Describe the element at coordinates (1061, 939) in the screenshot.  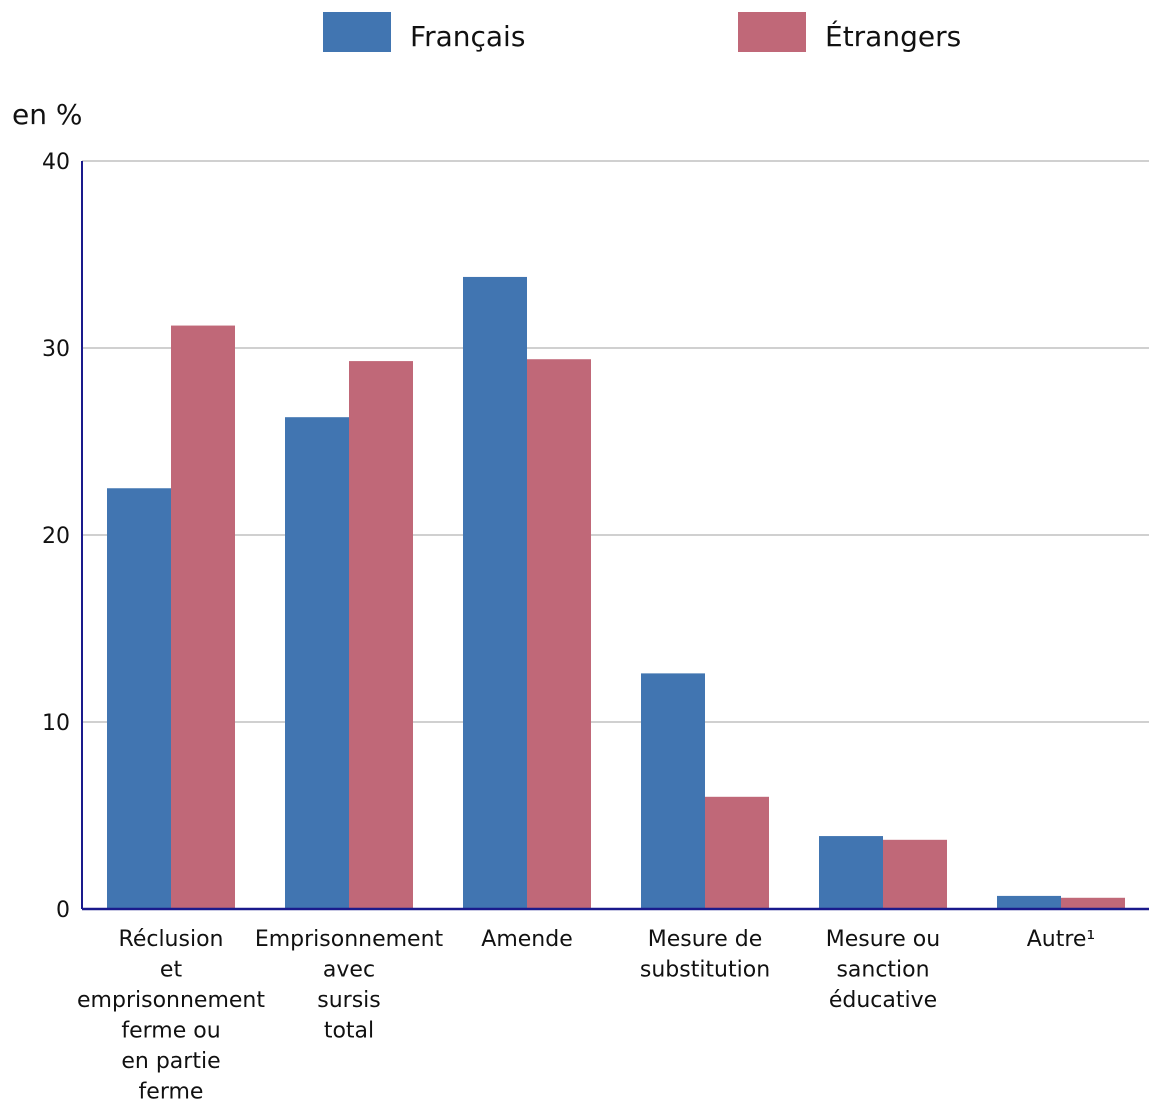
I see `x-tick-label-5: Autre¹` at that location.